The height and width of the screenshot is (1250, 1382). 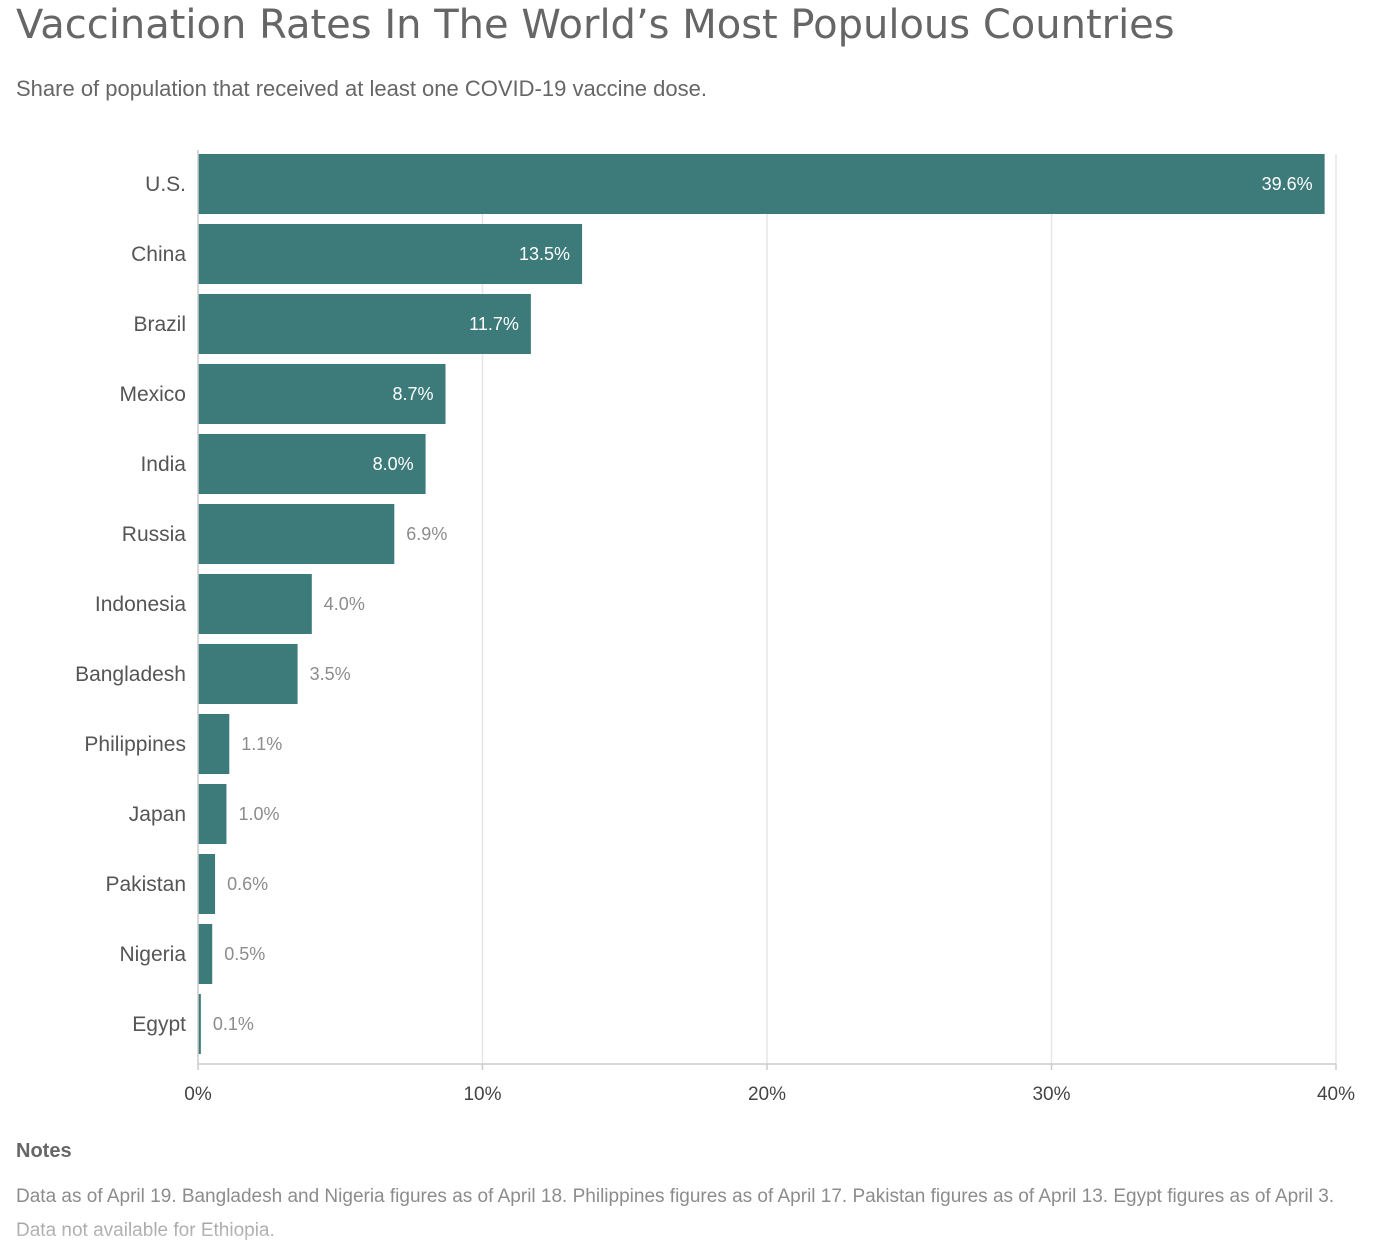 I want to click on value-label: 6.9%, so click(x=426, y=534).